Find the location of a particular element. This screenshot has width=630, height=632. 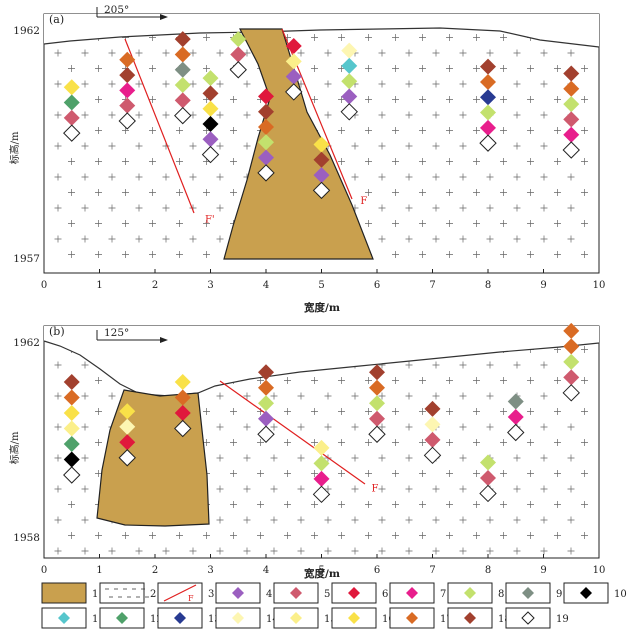

panel-b-ground-surface is located at coordinates (321, 368).